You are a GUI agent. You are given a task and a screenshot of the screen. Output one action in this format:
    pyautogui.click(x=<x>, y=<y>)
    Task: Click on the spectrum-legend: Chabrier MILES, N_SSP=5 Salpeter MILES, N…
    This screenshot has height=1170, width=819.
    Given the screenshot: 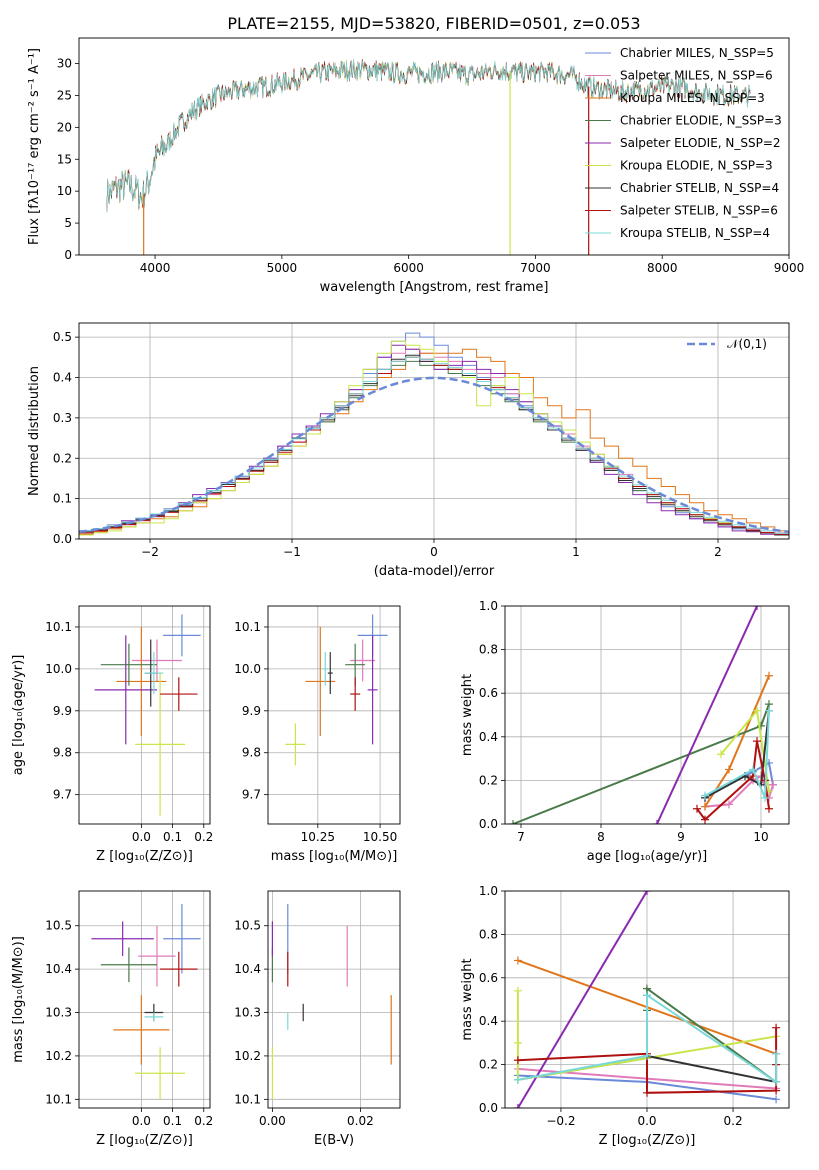 What is the action you would take?
    pyautogui.click(x=683, y=143)
    